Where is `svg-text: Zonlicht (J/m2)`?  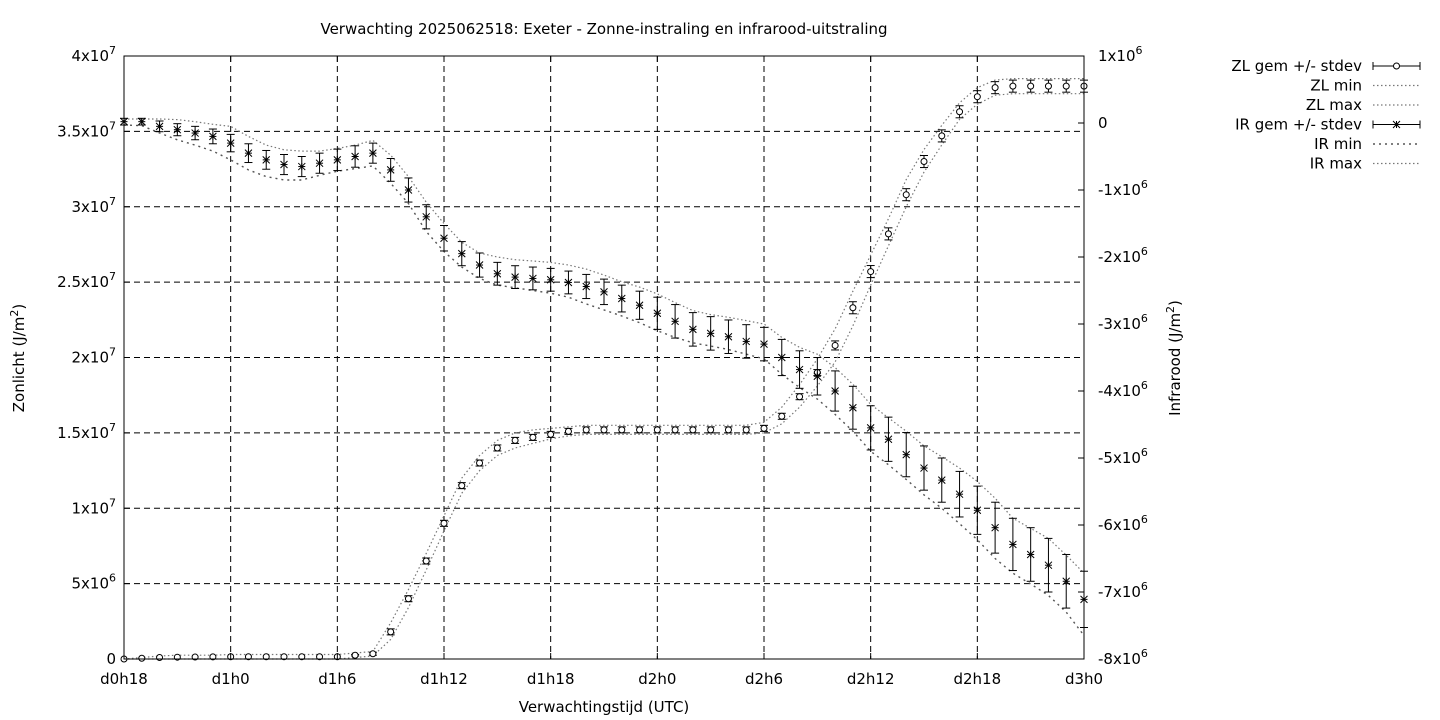 svg-text: Zonlicht (J/m2) is located at coordinates (18, 358).